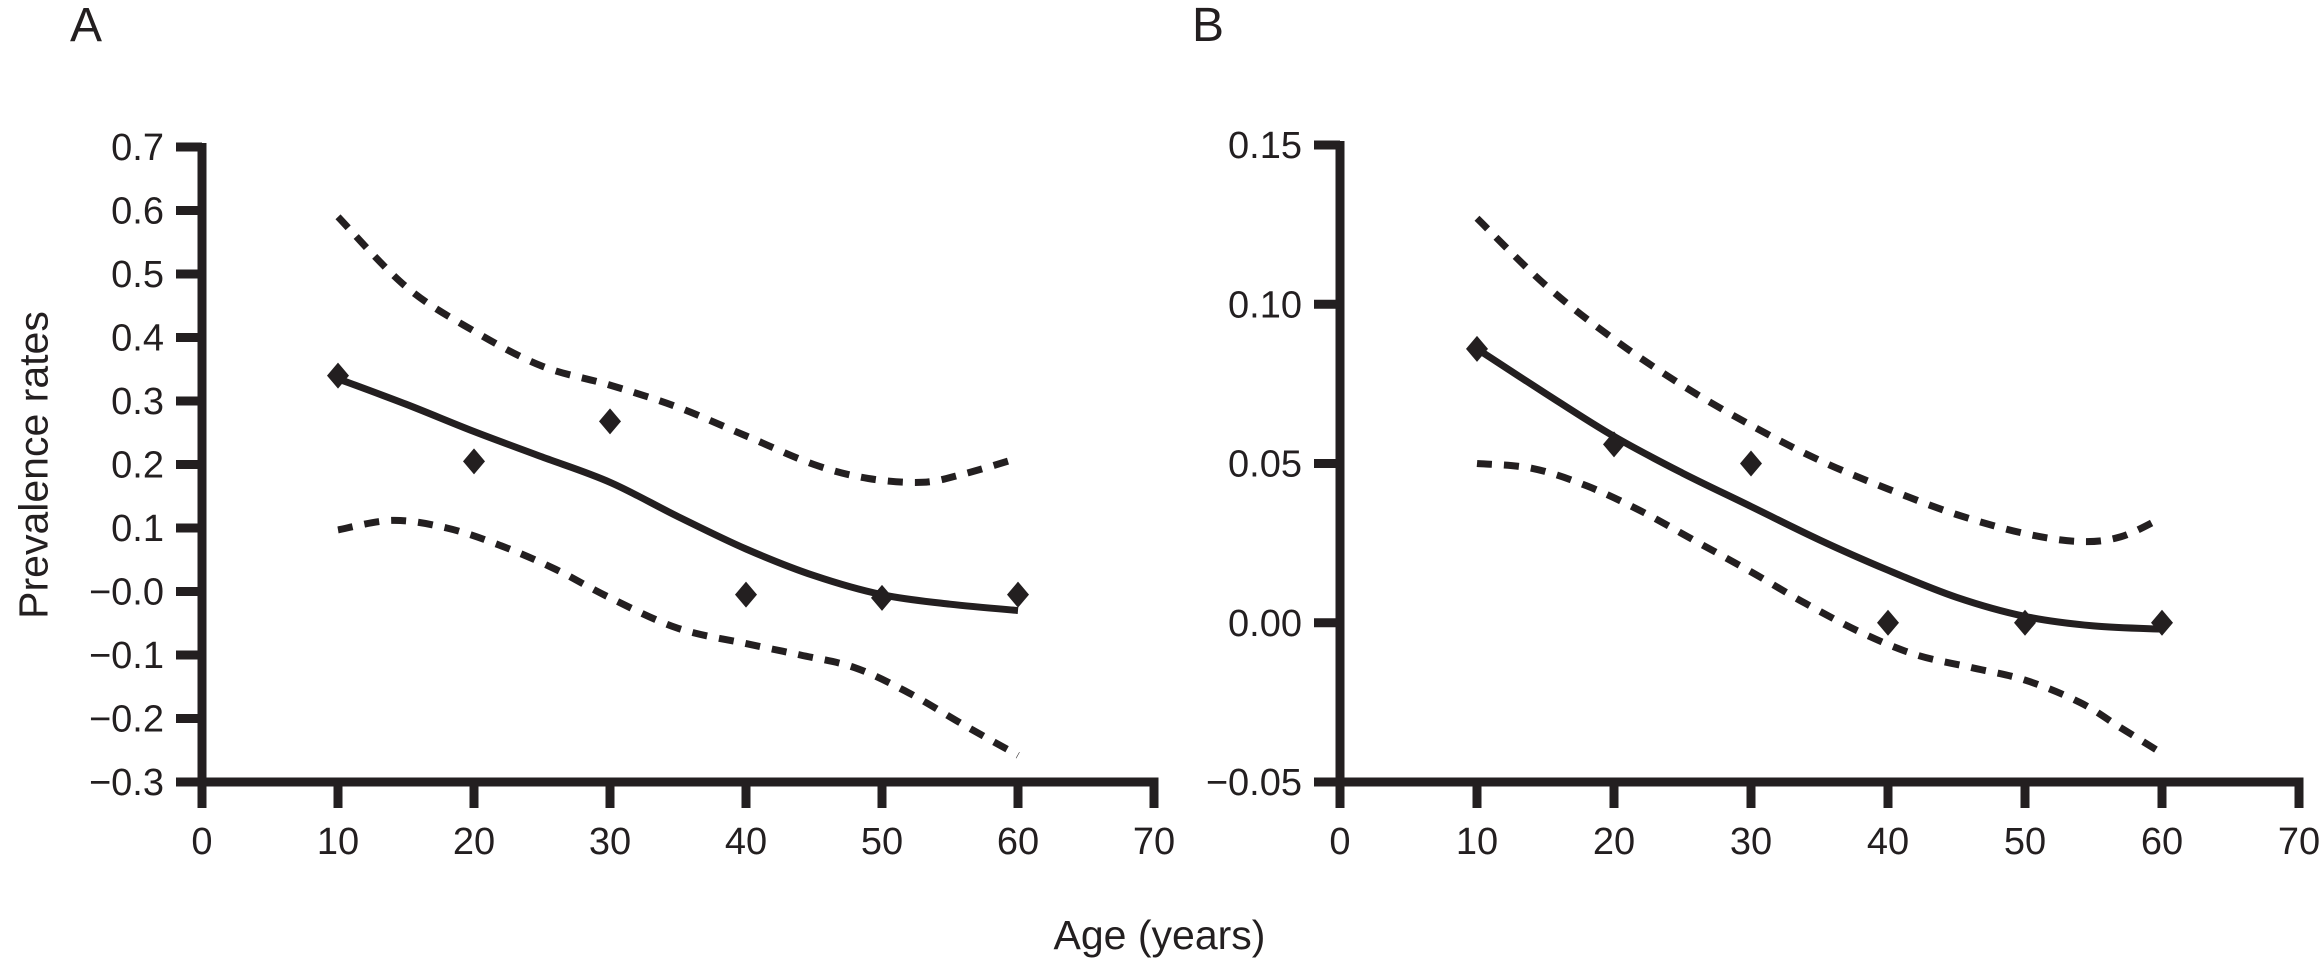  What do you see at coordinates (126, 720) in the screenshot?
I see `y-tick-label: −0.2` at bounding box center [126, 720].